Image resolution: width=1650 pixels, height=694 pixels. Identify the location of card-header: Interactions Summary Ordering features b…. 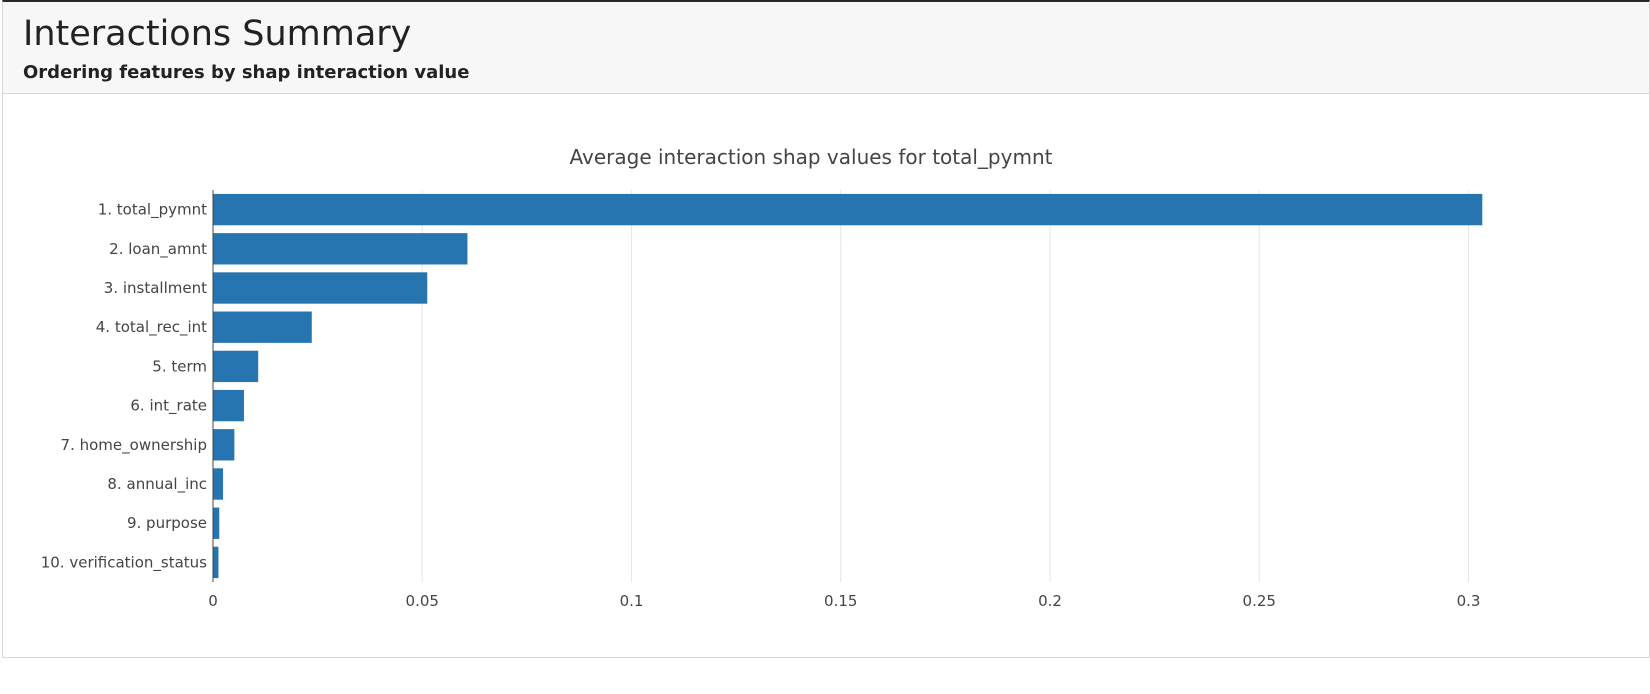
(826, 48).